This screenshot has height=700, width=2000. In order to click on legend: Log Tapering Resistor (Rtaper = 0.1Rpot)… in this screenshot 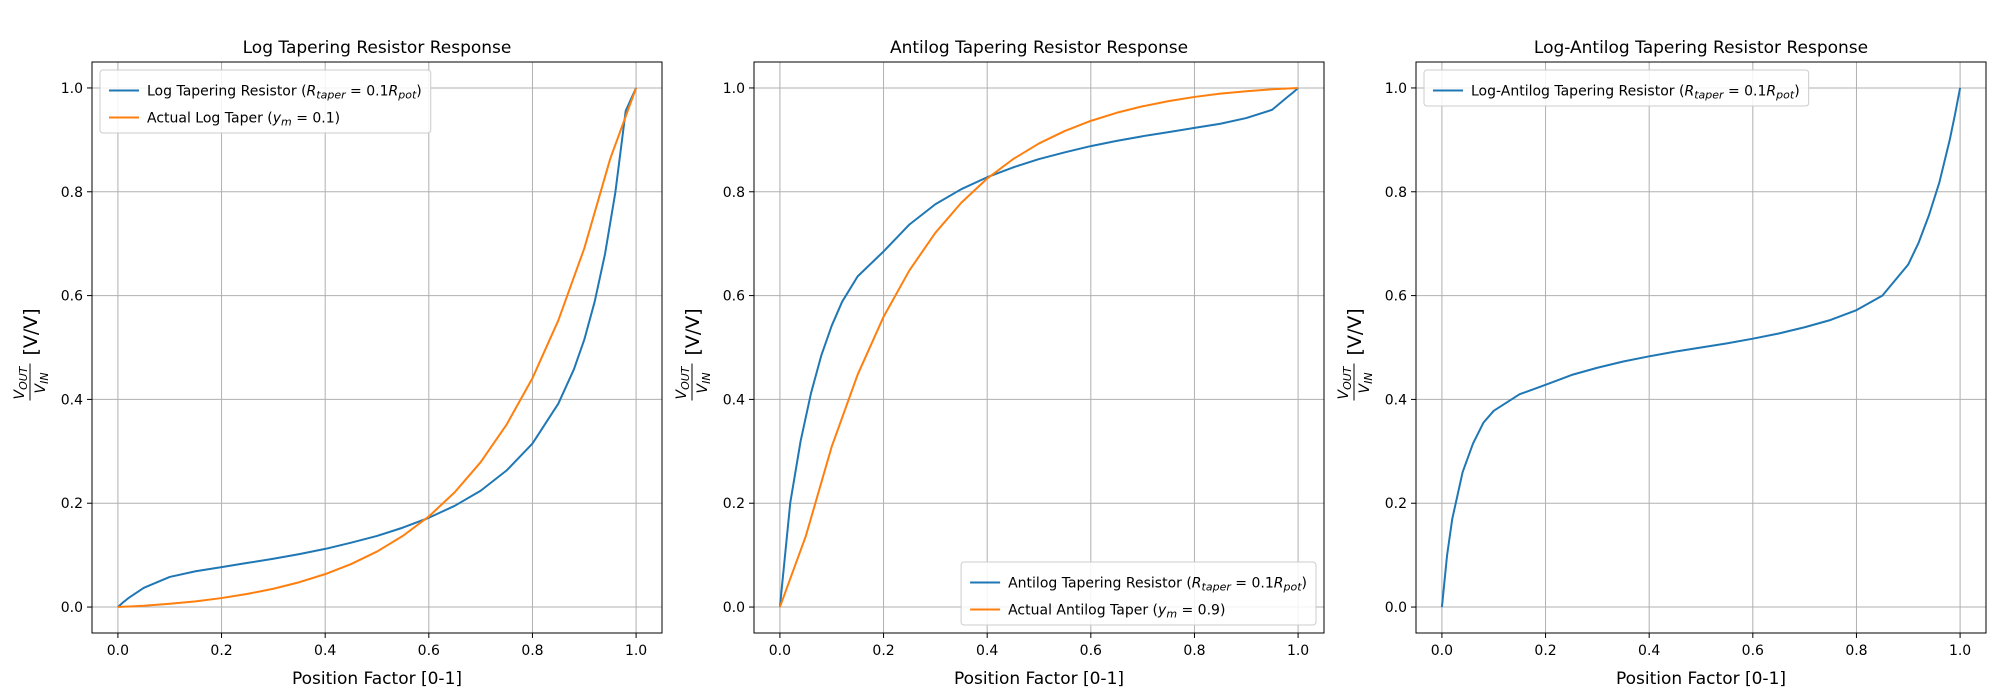, I will do `click(265, 101)`.